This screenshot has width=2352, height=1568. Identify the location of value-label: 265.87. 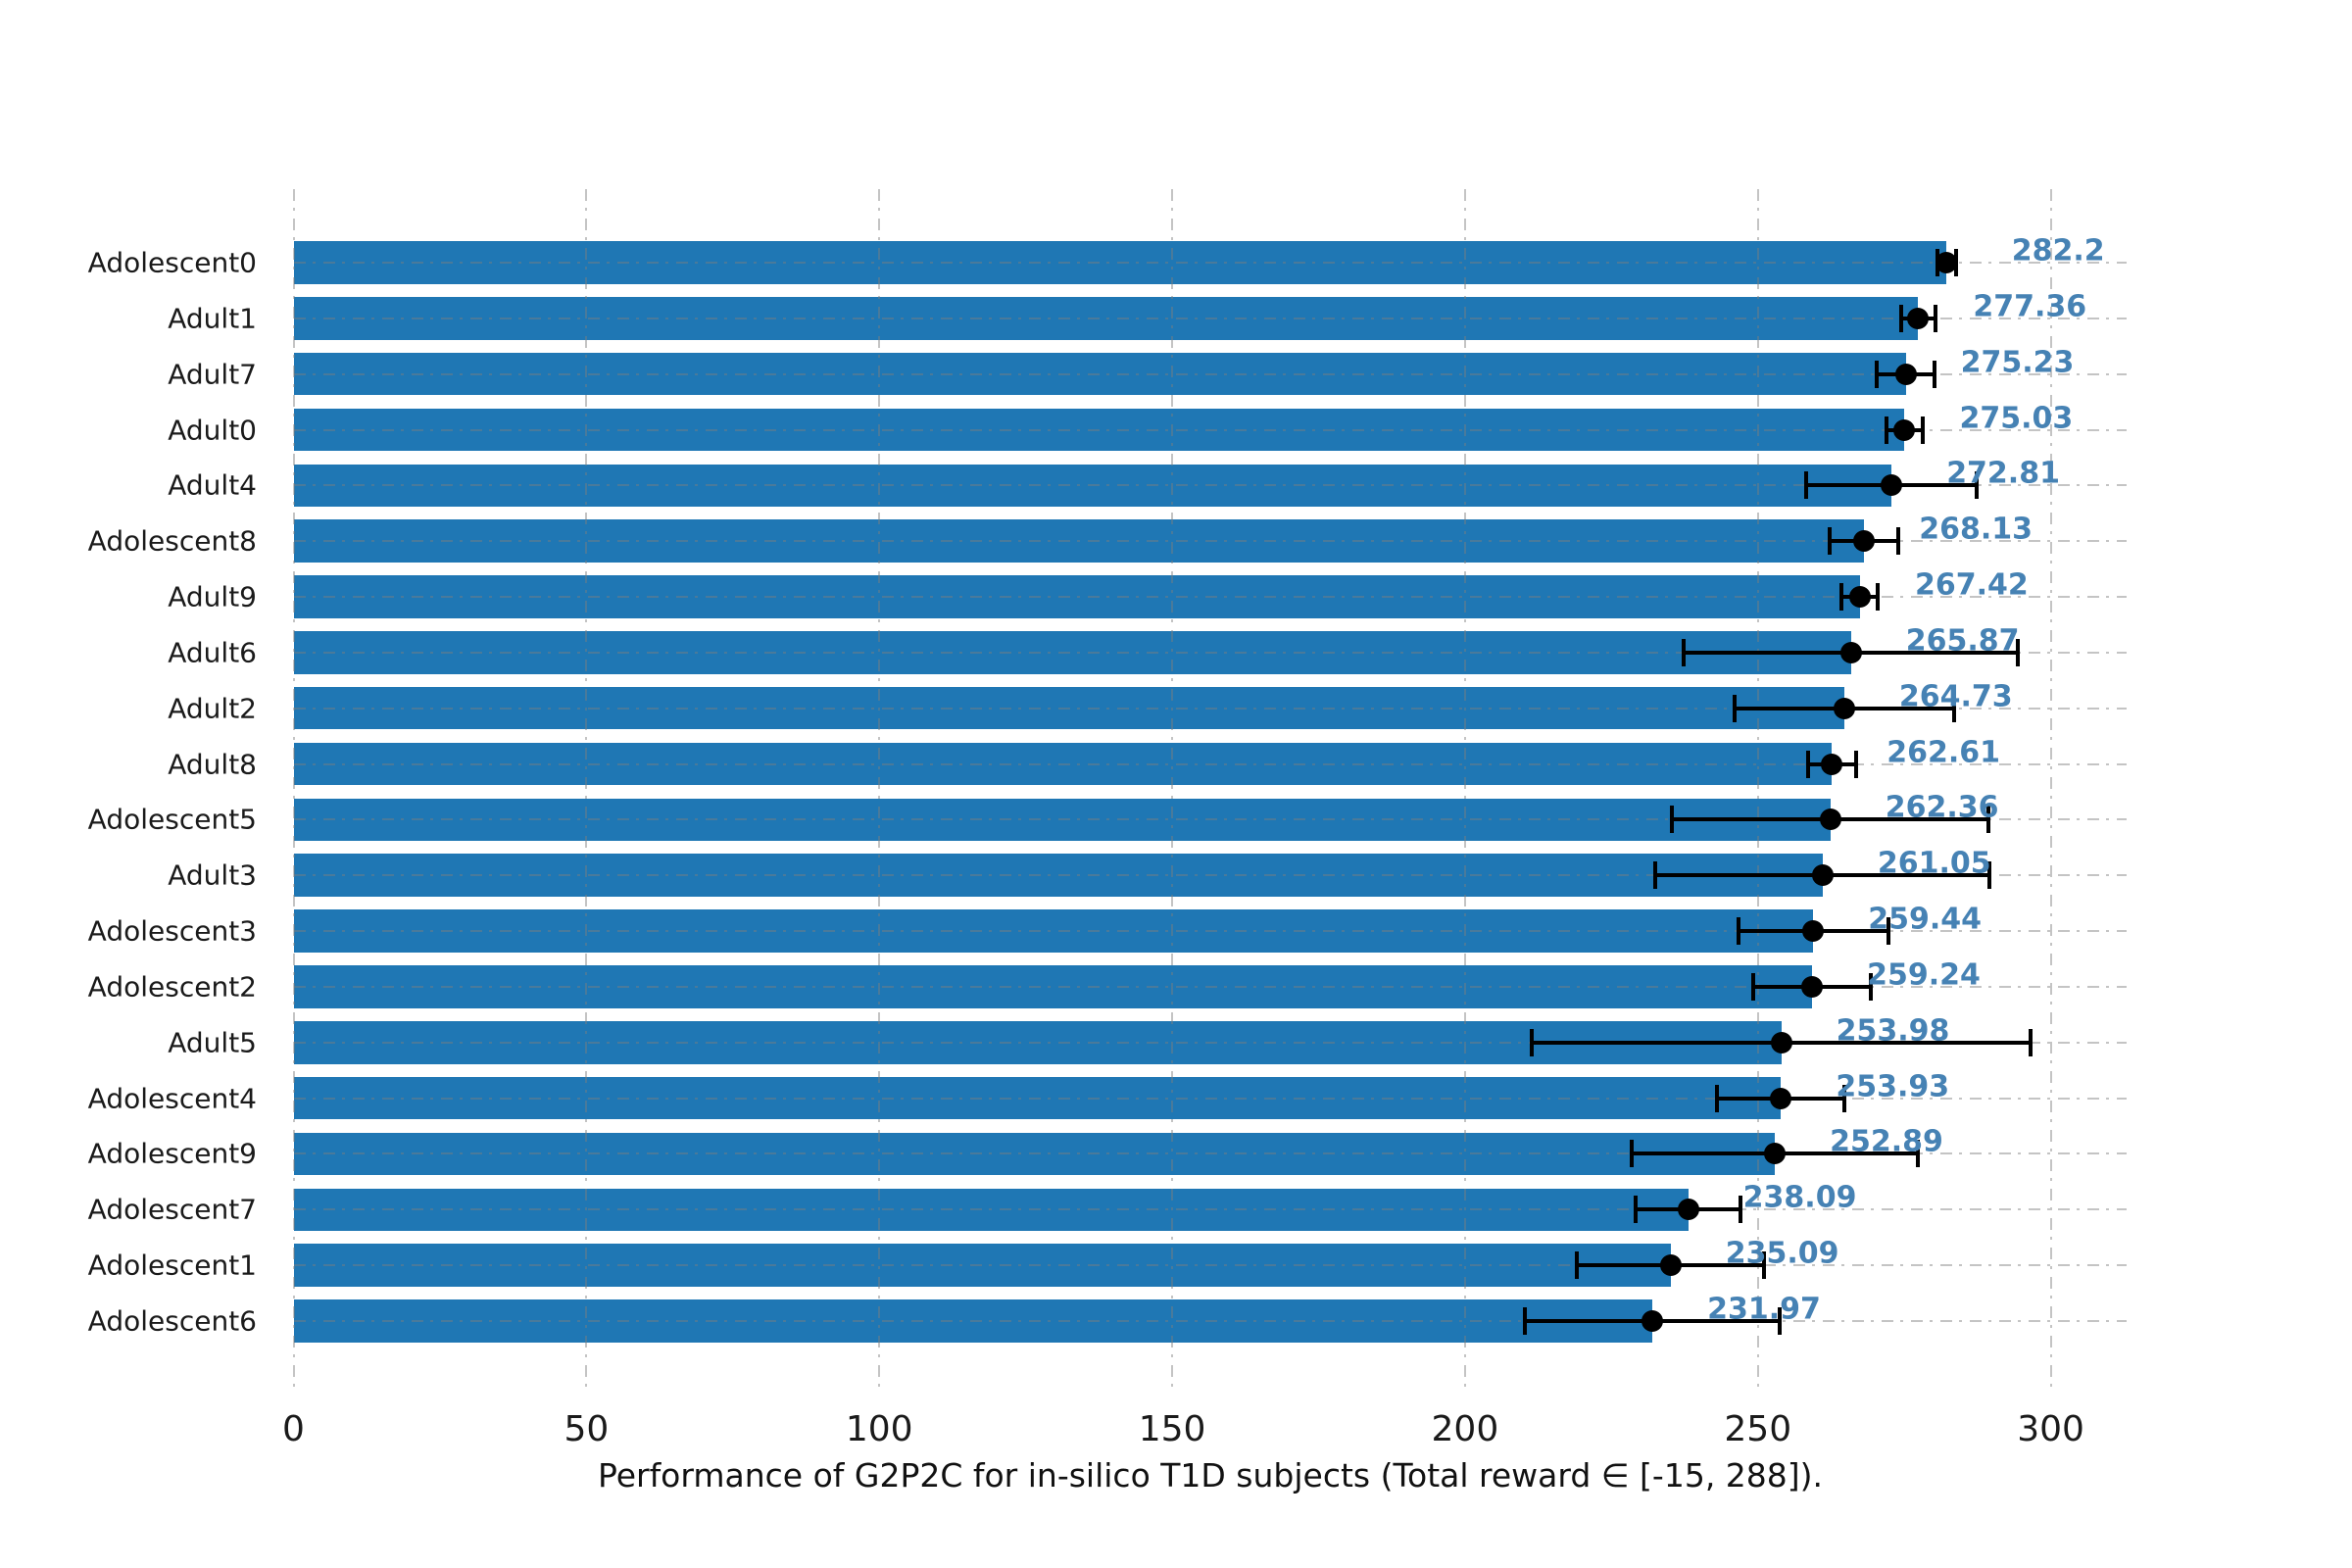
(1962, 641).